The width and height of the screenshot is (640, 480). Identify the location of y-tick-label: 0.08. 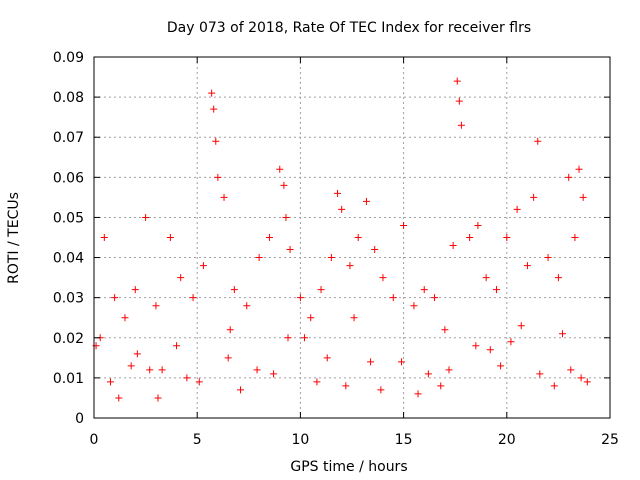
(68, 98).